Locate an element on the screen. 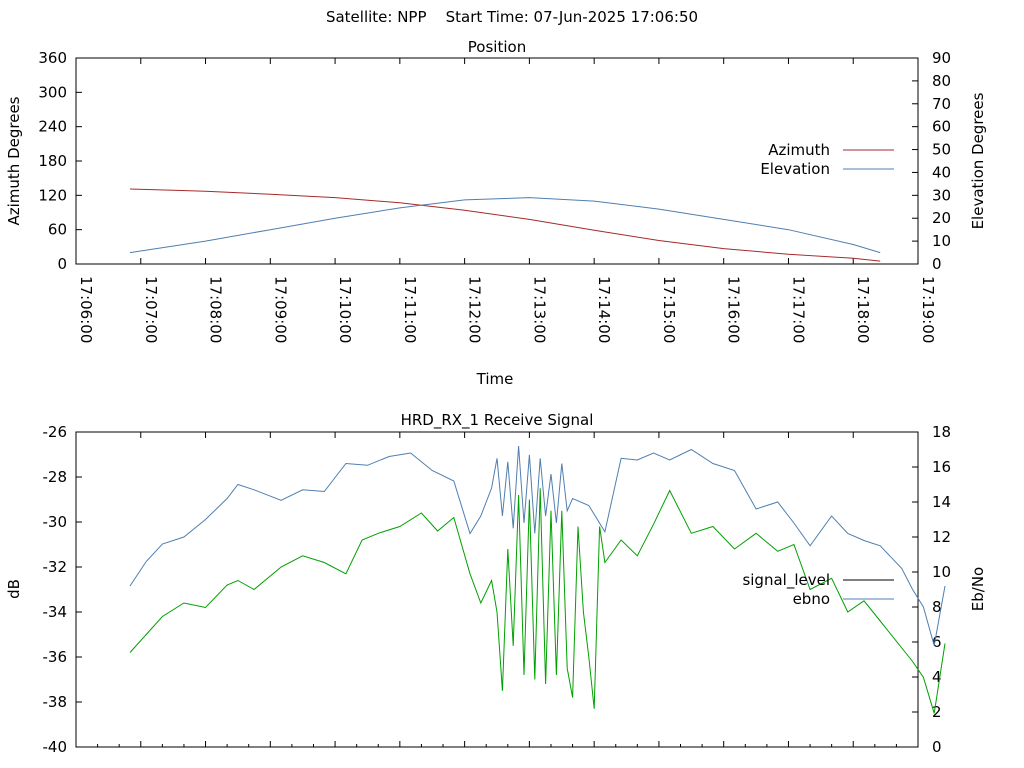 The height and width of the screenshot is (768, 1024). ebno-tick-label: 10 is located at coordinates (941, 572).